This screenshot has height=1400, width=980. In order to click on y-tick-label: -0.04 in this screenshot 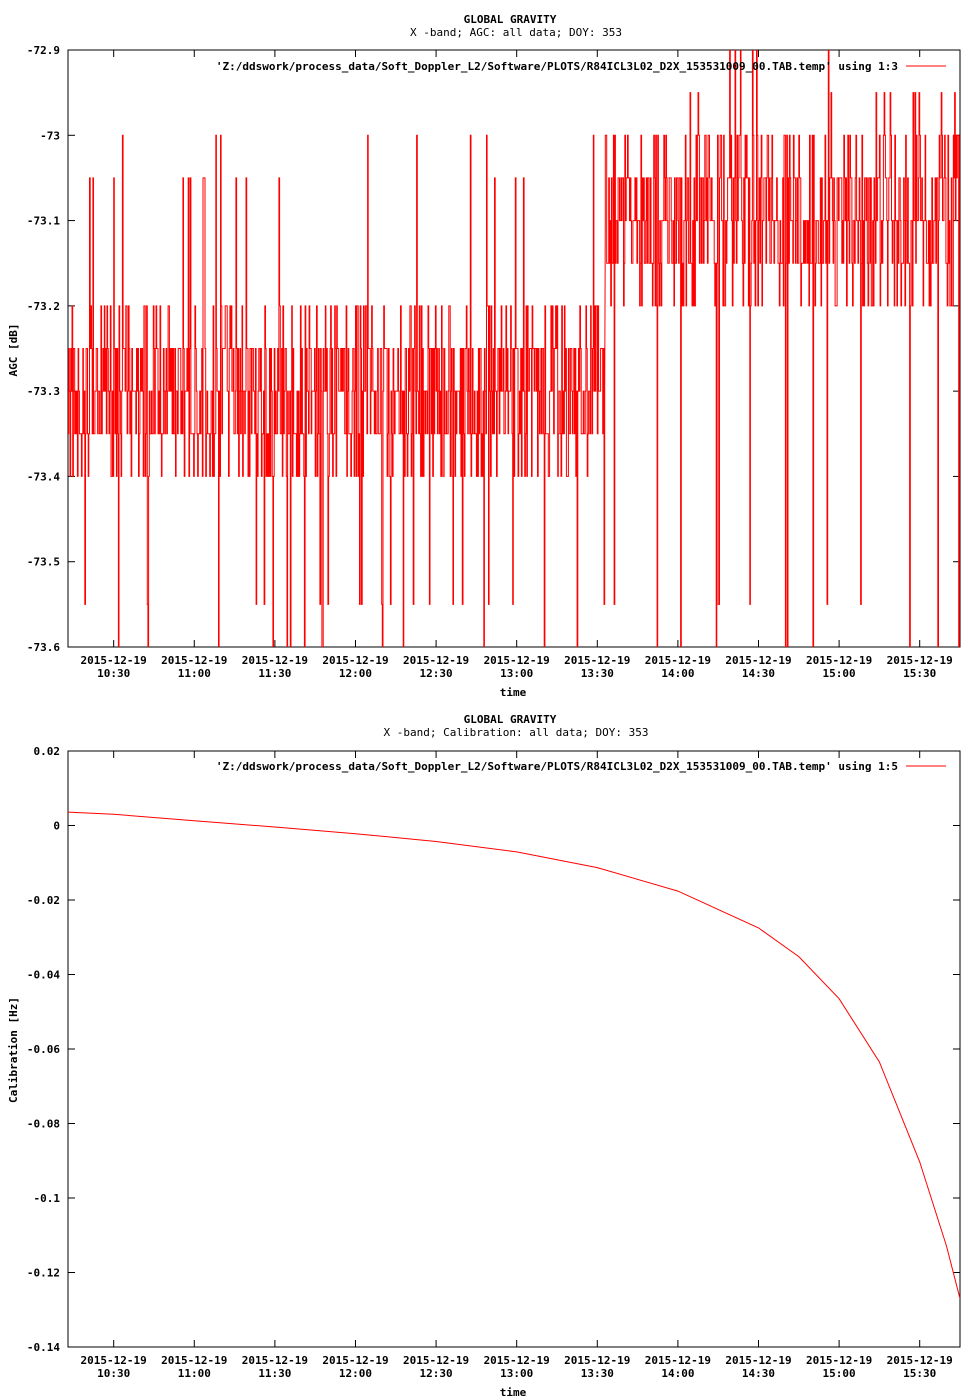, I will do `click(43, 975)`.